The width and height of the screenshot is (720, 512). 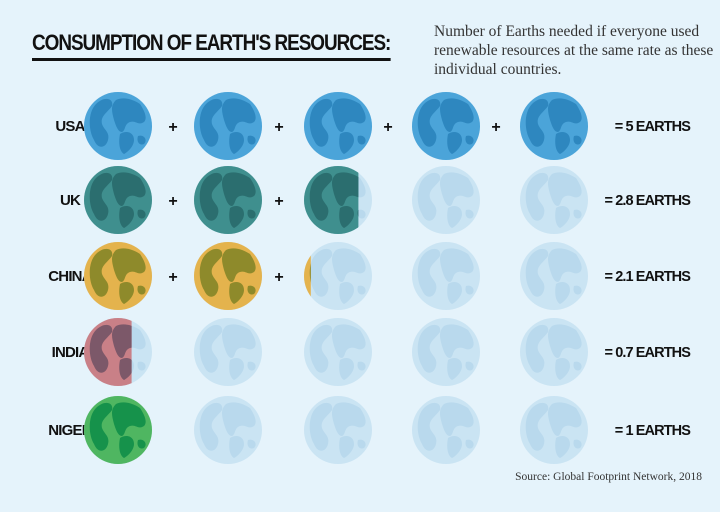 I want to click on source-note: Source: Global Footprint Network, 2018, so click(x=608, y=477).